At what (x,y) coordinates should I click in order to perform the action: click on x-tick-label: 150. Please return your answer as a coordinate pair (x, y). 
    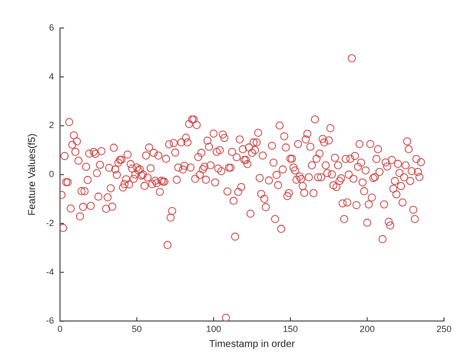
    Looking at the image, I should click on (290, 329).